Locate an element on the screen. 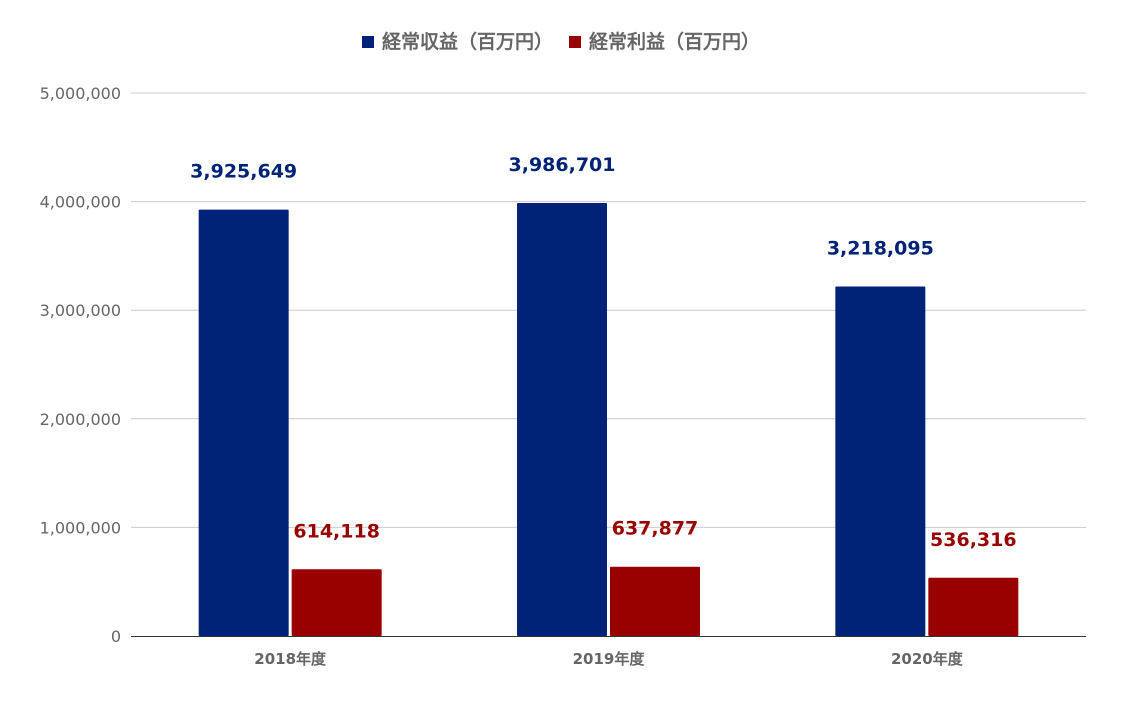  y-tick-label: 5,000,000 is located at coordinates (80, 93).